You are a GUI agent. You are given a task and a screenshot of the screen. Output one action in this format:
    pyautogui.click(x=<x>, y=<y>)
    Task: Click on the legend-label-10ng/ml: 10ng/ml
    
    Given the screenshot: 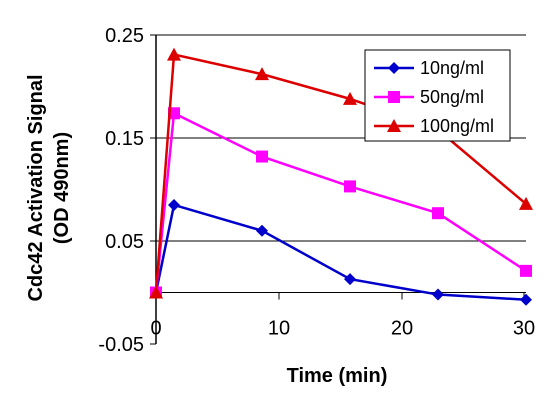 What is the action you would take?
    pyautogui.click(x=452, y=68)
    